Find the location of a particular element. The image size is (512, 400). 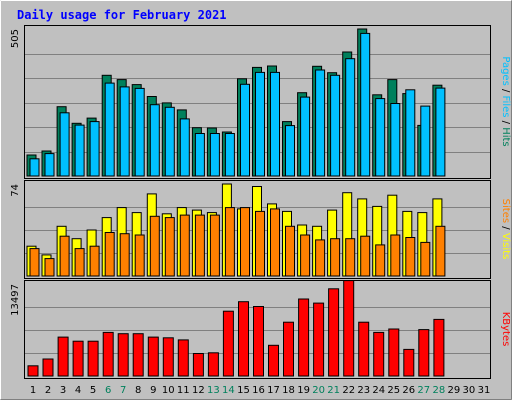

day-label: 25 is located at coordinates (393, 390).